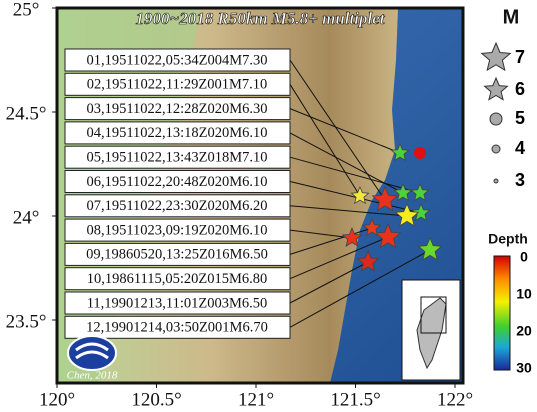 This screenshot has width=537, height=412. Describe the element at coordinates (502, 313) in the screenshot. I see `depth-colorbar` at that location.